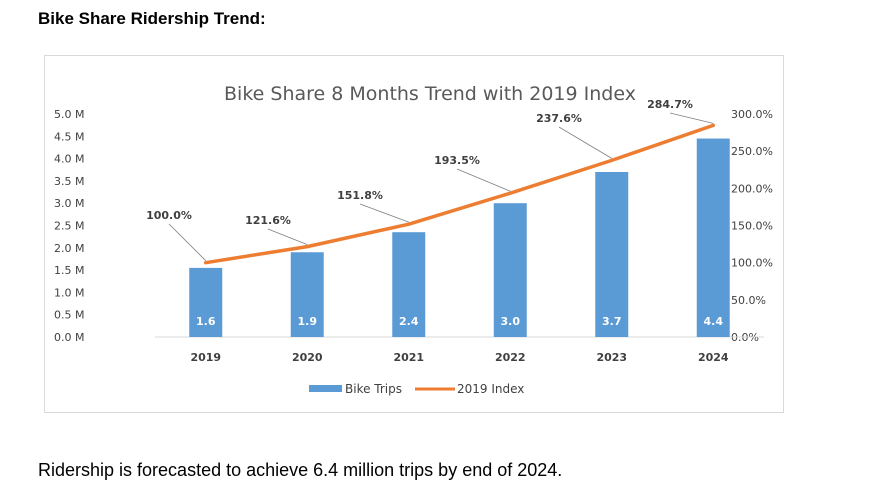 The height and width of the screenshot is (497, 870). What do you see at coordinates (69, 315) in the screenshot?
I see `y-left-tick-label: 0.5 M` at bounding box center [69, 315].